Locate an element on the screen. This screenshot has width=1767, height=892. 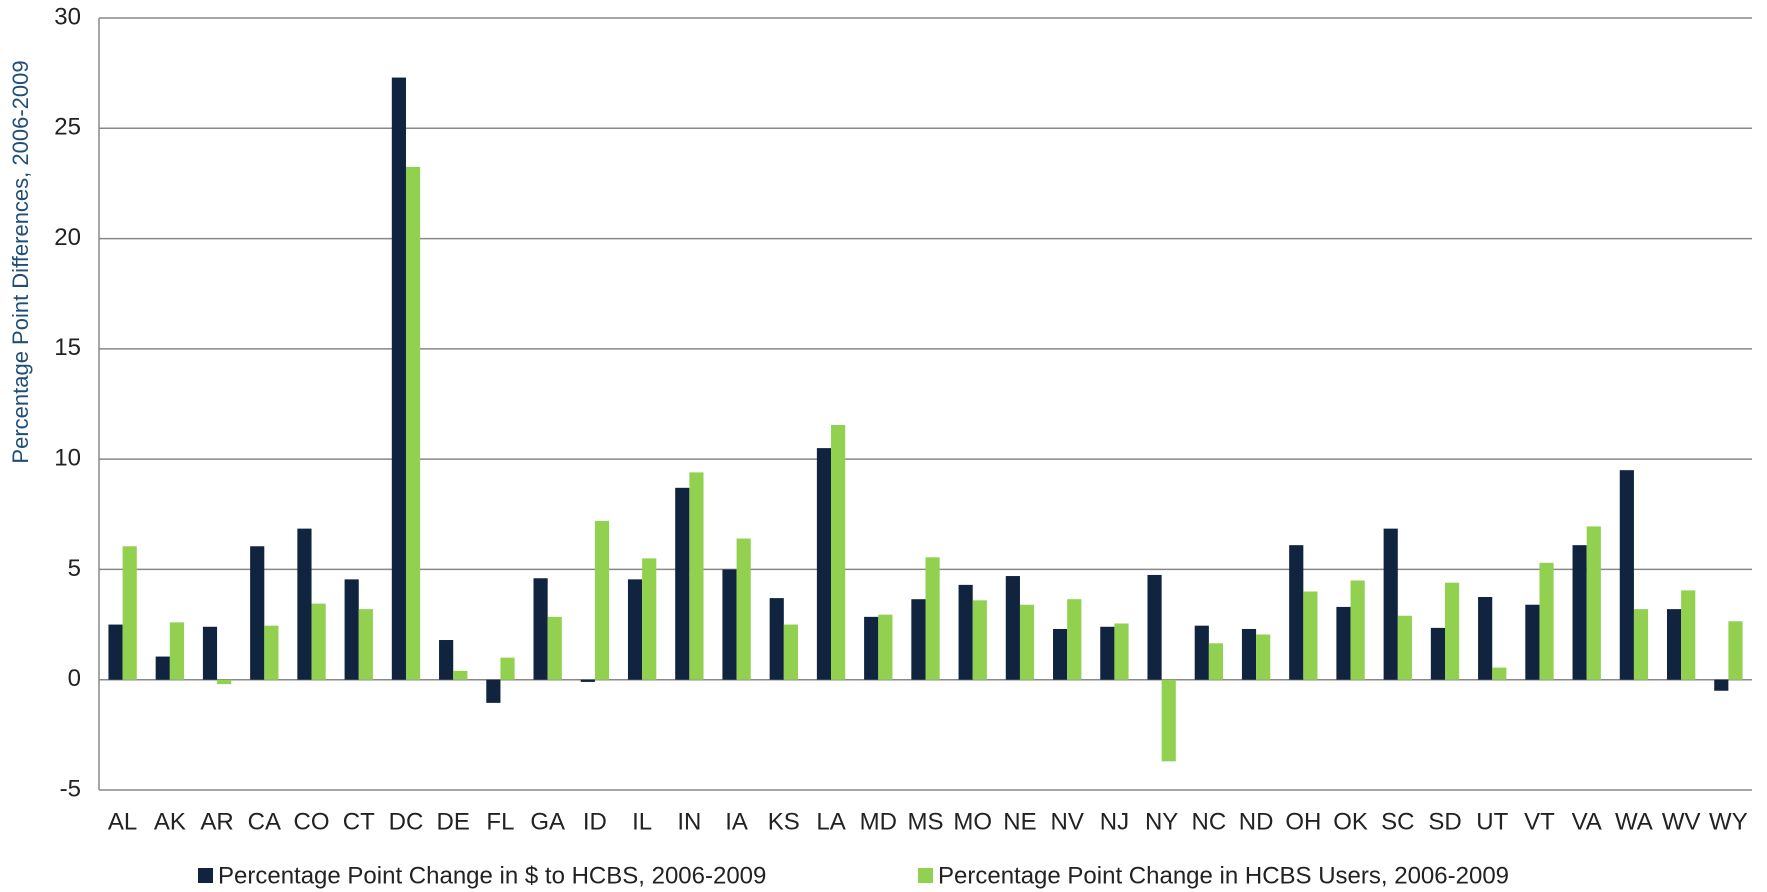
x-tick-label: CA is located at coordinates (264, 821).